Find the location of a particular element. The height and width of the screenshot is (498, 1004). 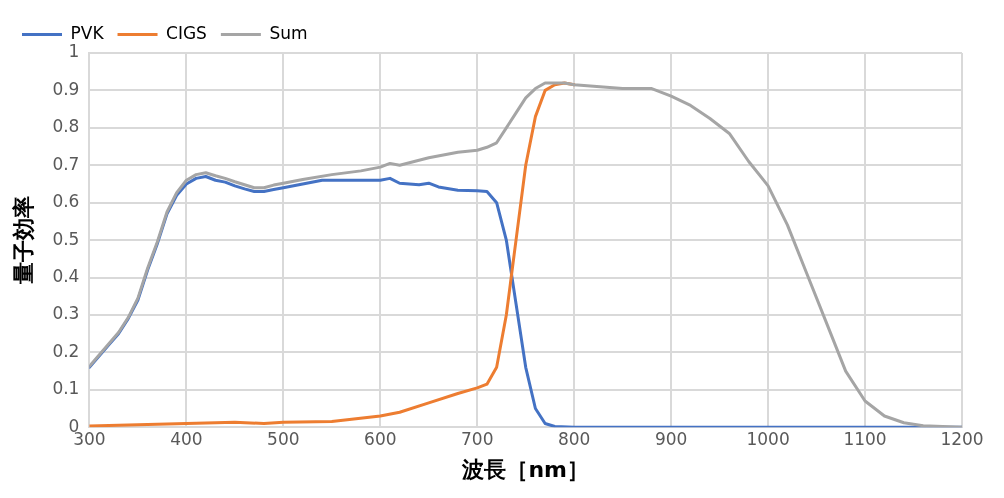

y-tick-label: 0.9 is located at coordinates (66, 88).